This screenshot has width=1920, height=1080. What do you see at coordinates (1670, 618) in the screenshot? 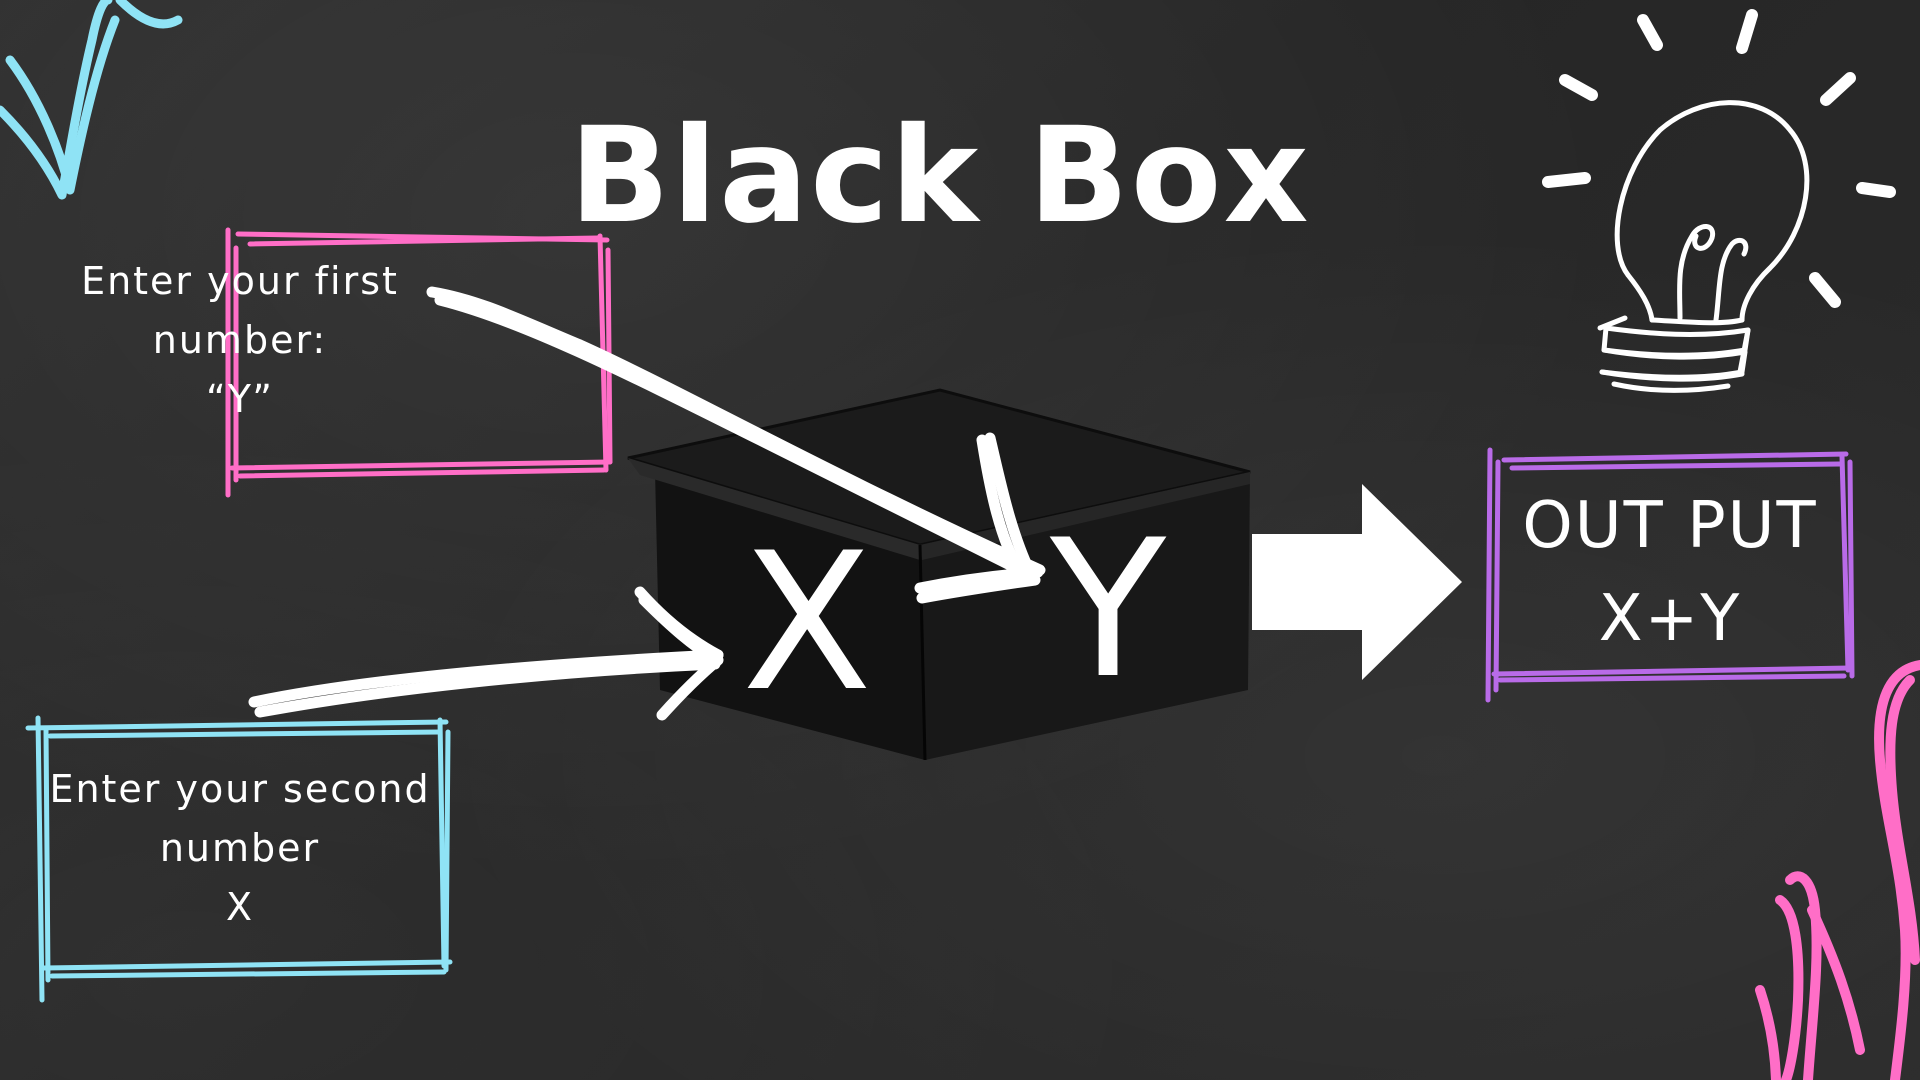
I see `output-line2: X+Y` at bounding box center [1670, 618].